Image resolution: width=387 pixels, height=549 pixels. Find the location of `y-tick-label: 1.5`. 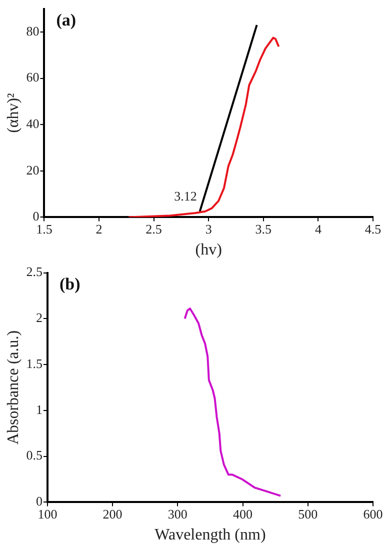

y-tick-label: 1.5 is located at coordinates (34, 363).